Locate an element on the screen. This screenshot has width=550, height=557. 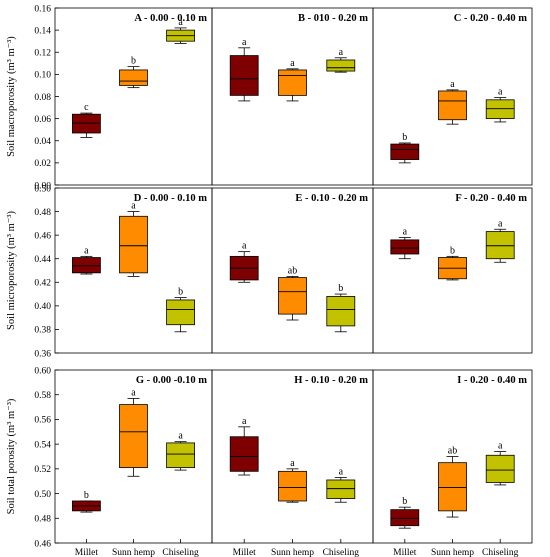
y-axis-label: Soil microporosity (m³ m⁻³) is located at coordinates (11, 270).